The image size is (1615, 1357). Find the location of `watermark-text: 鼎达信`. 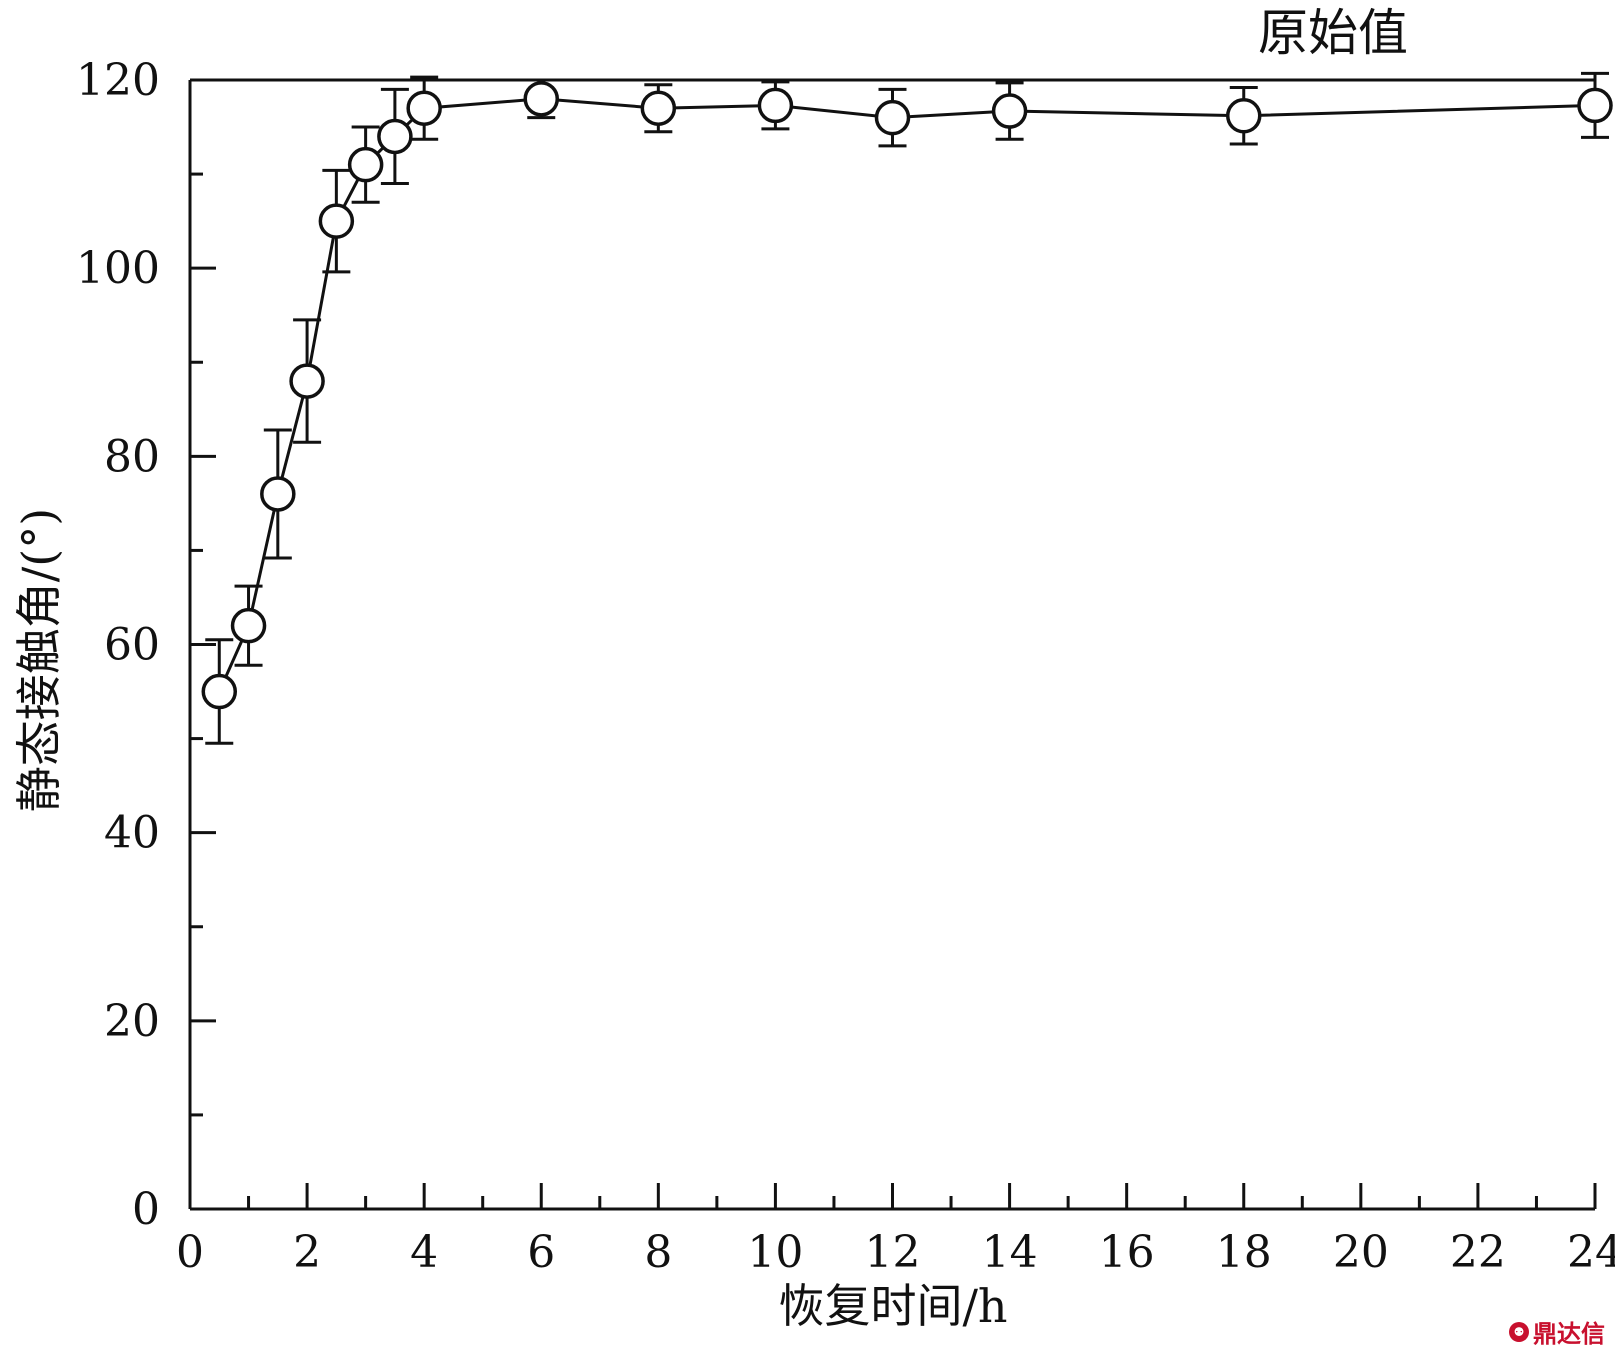

watermark-text: 鼎达信 is located at coordinates (1569, 1334).